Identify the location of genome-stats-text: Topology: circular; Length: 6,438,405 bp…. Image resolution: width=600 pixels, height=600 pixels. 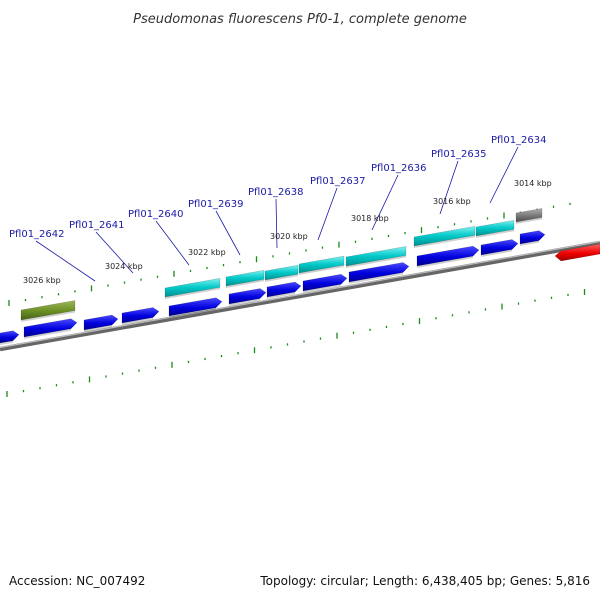
(425, 581).